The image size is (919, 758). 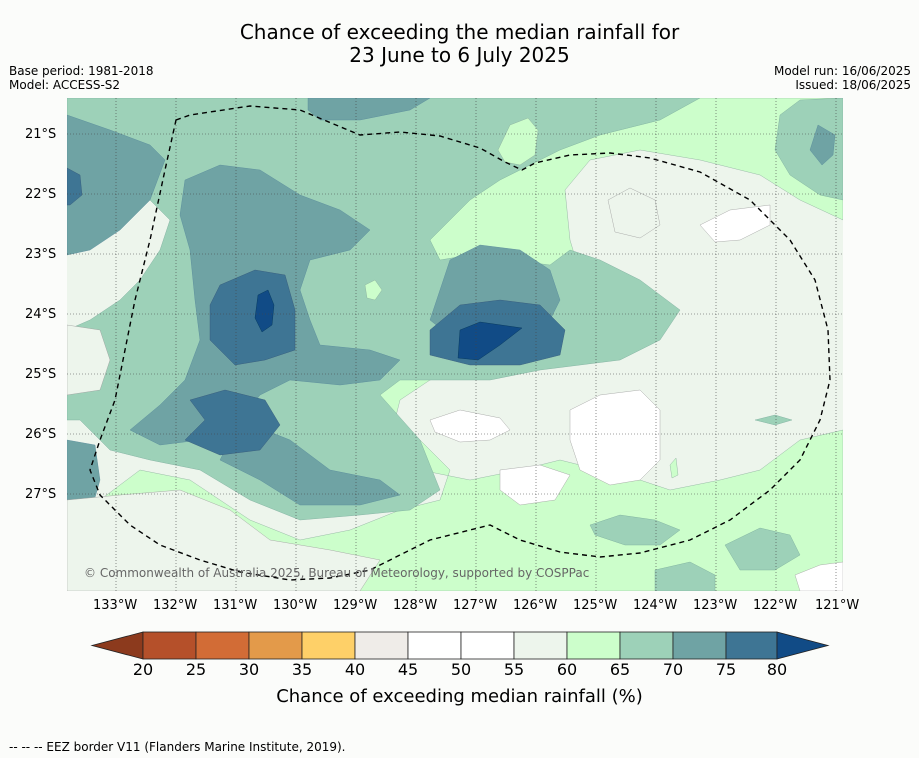 I want to click on lon-tick-129w: 129°W, so click(x=355, y=605).